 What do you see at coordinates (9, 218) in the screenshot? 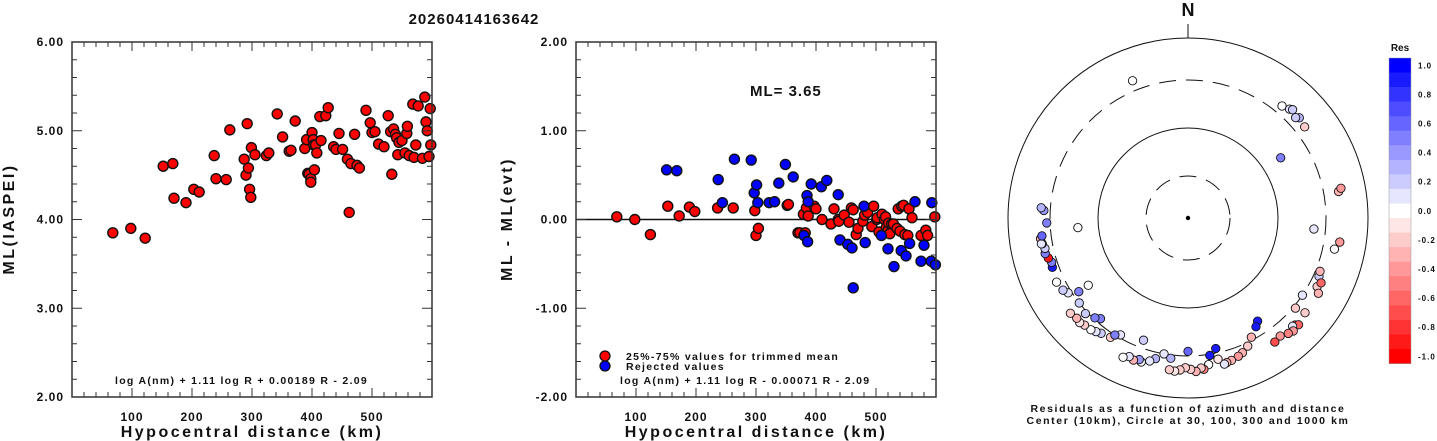
I see `p1-y-axis-title: ML(IASPEI)` at bounding box center [9, 218].